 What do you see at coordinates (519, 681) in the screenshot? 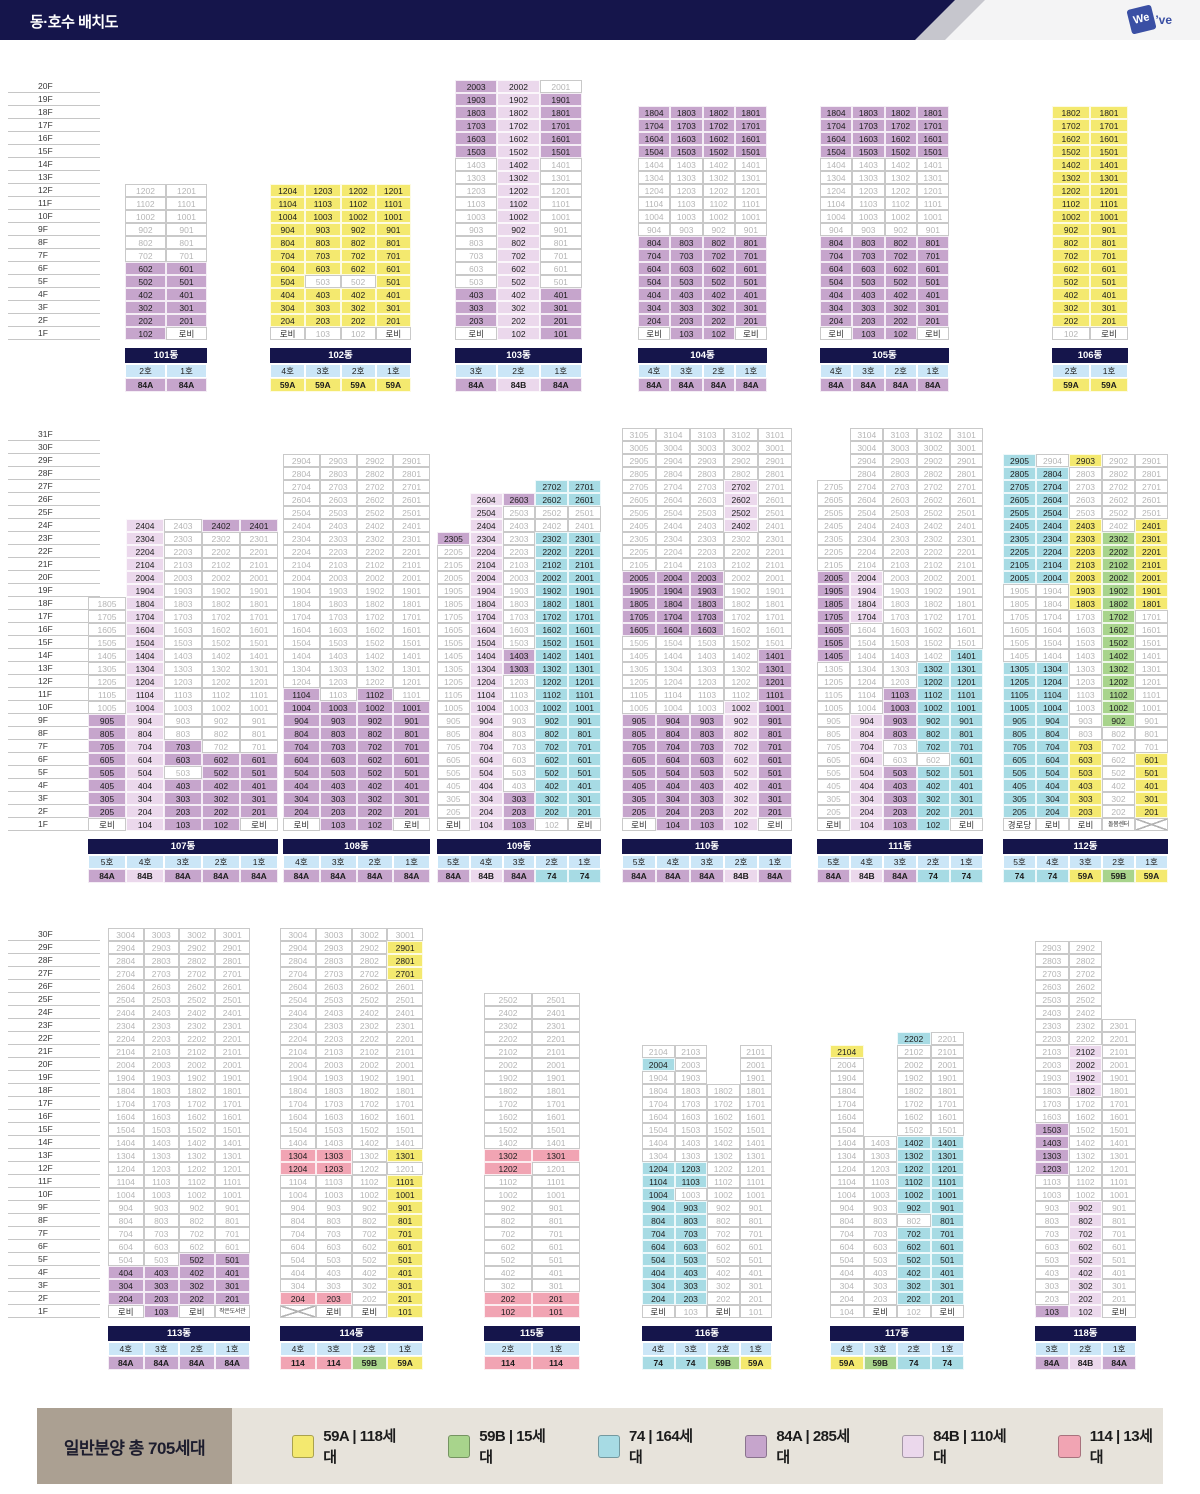
I see `unit-cell: 1203` at bounding box center [519, 681].